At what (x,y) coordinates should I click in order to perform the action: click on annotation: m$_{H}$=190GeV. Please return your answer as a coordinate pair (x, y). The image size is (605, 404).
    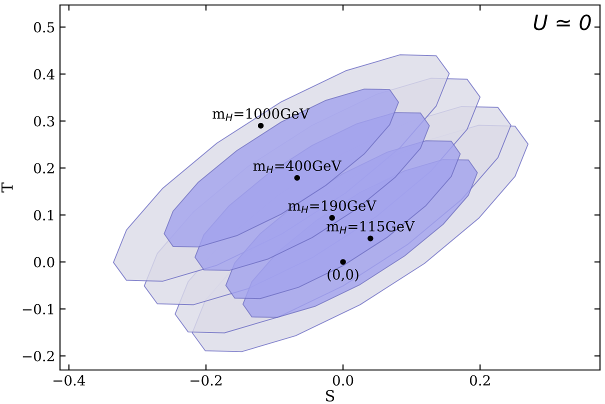
    Looking at the image, I should click on (332, 206).